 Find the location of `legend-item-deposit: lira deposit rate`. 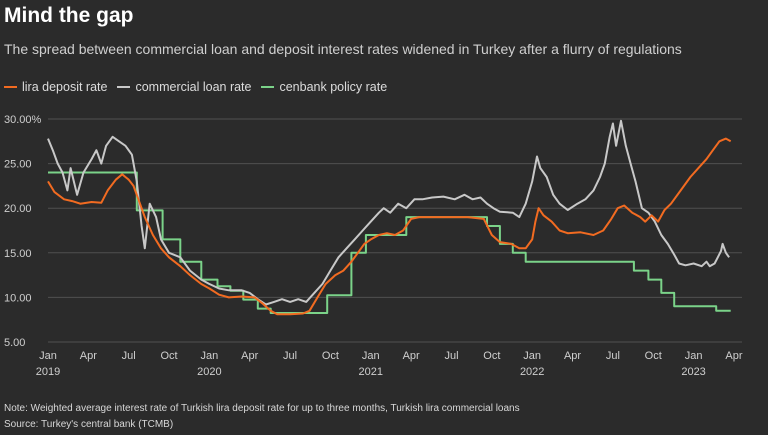

legend-item-deposit: lira deposit rate is located at coordinates (55, 87).